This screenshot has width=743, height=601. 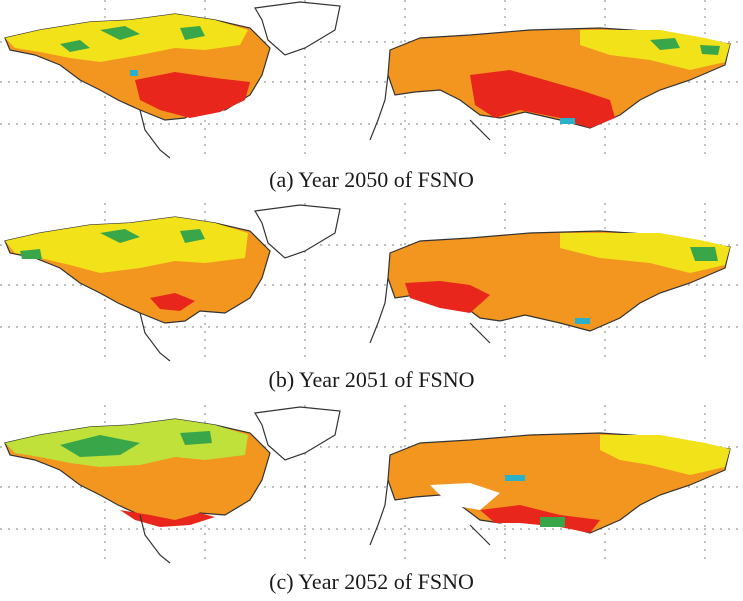 I want to click on panel-caption: (c) Year 2052 of FSNO, so click(x=371, y=581).